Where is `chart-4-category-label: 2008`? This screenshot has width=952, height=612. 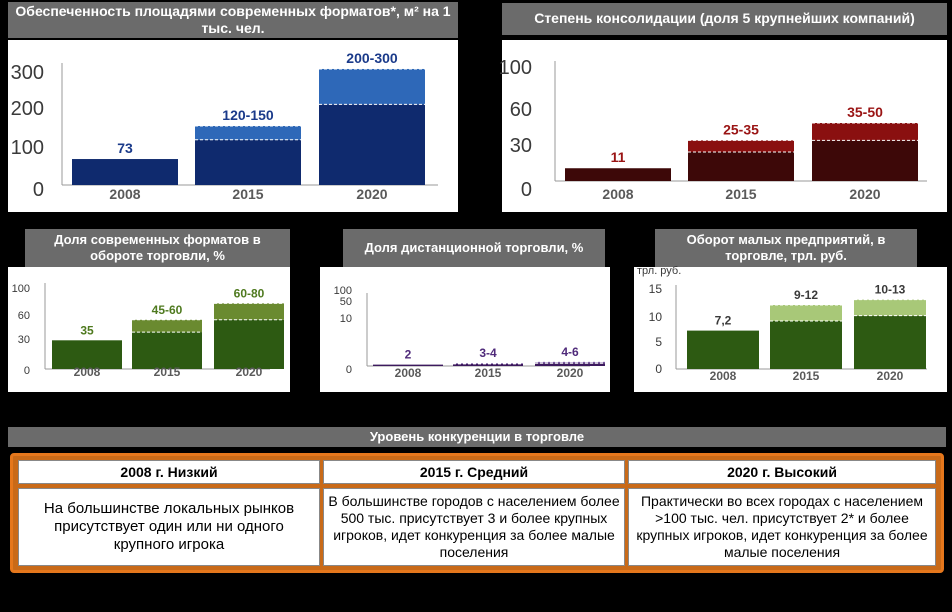 chart-4-category-label: 2008 is located at coordinates (408, 373).